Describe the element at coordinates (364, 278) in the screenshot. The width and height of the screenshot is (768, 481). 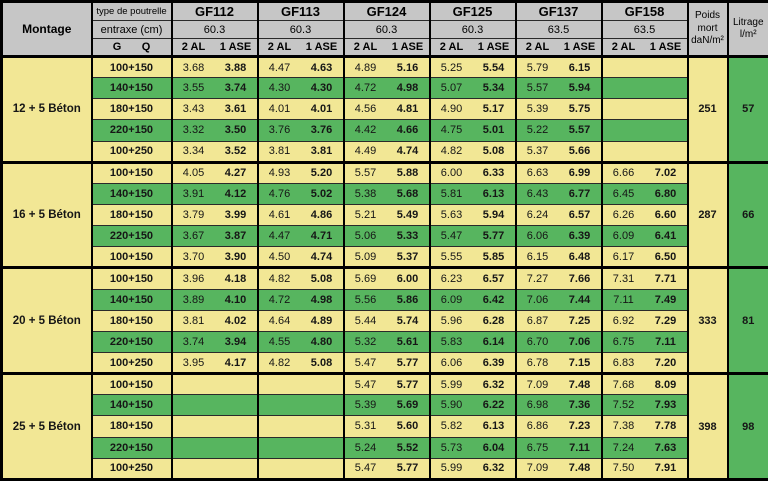
I see `value-2al: 5.69` at that location.